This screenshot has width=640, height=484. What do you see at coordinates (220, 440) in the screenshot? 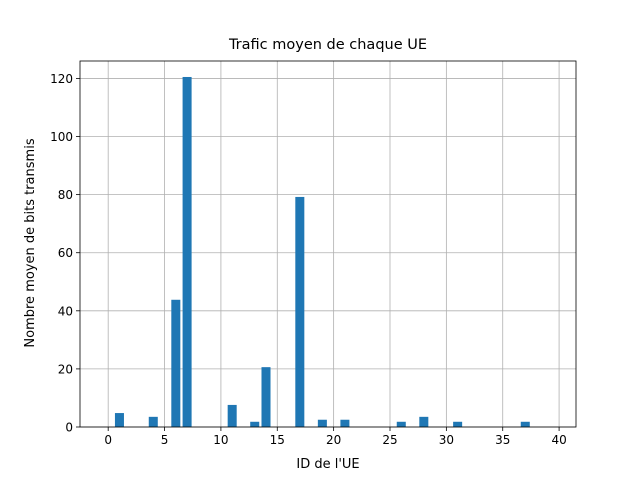
I see `x-tick-label: 10` at bounding box center [220, 440].